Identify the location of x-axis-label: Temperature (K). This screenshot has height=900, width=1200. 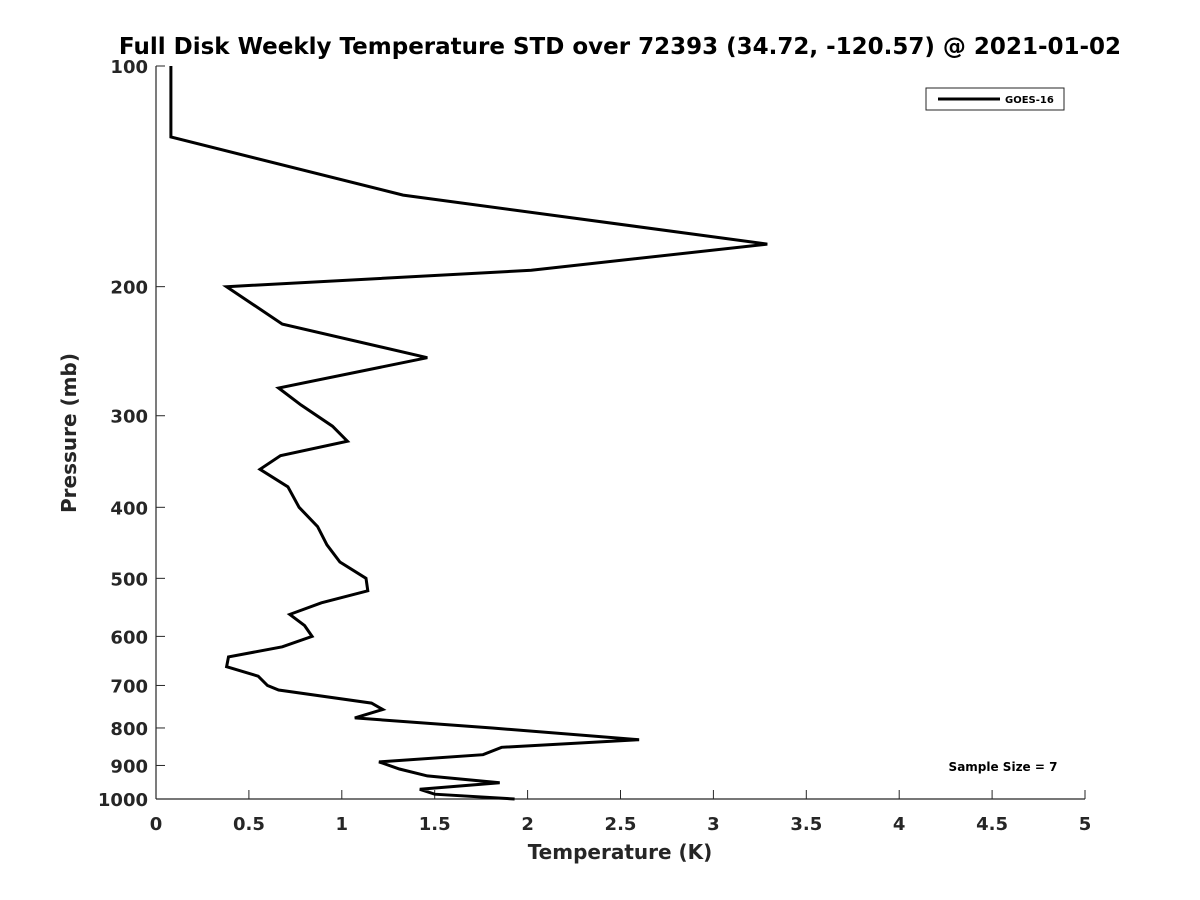
(620, 852).